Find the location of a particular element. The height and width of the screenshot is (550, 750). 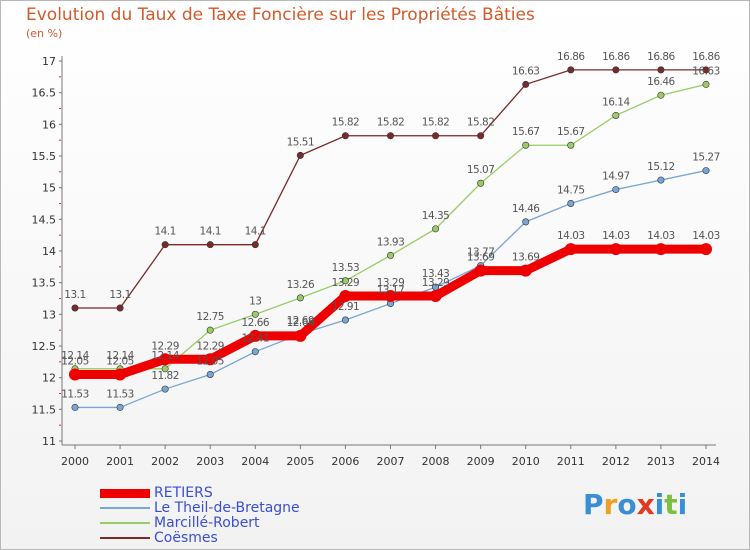

y-tick-label: 11.5 is located at coordinates (44, 409).